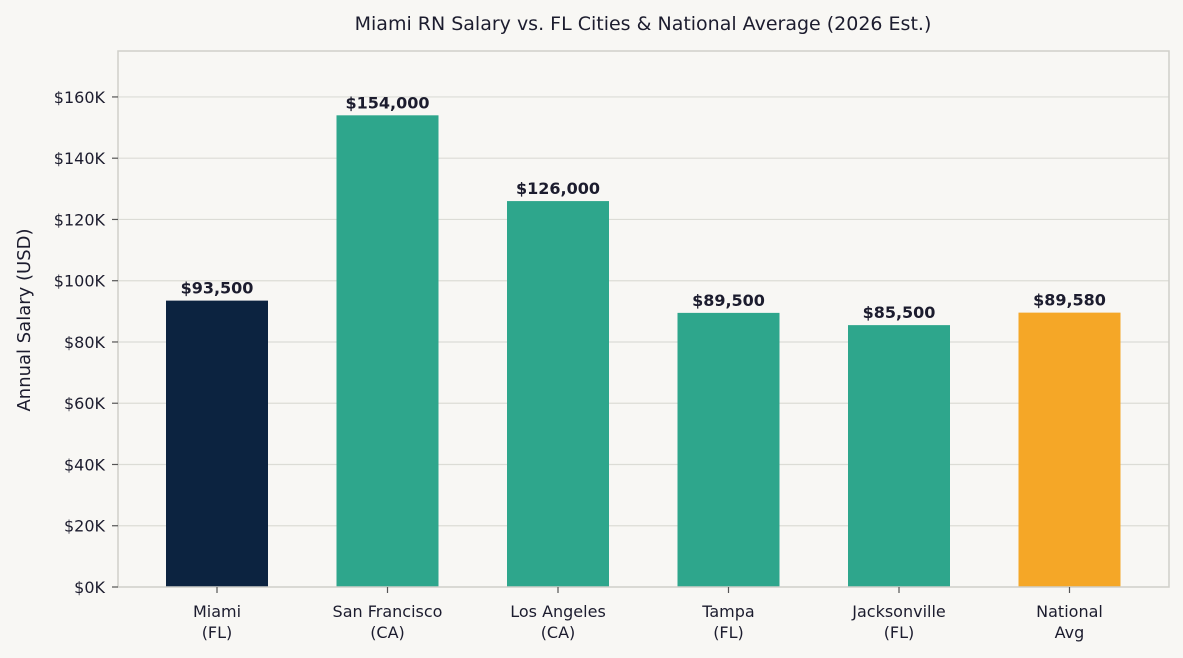 The image size is (1183, 658). I want to click on x-tick-label-line: Tampa, so click(727, 611).